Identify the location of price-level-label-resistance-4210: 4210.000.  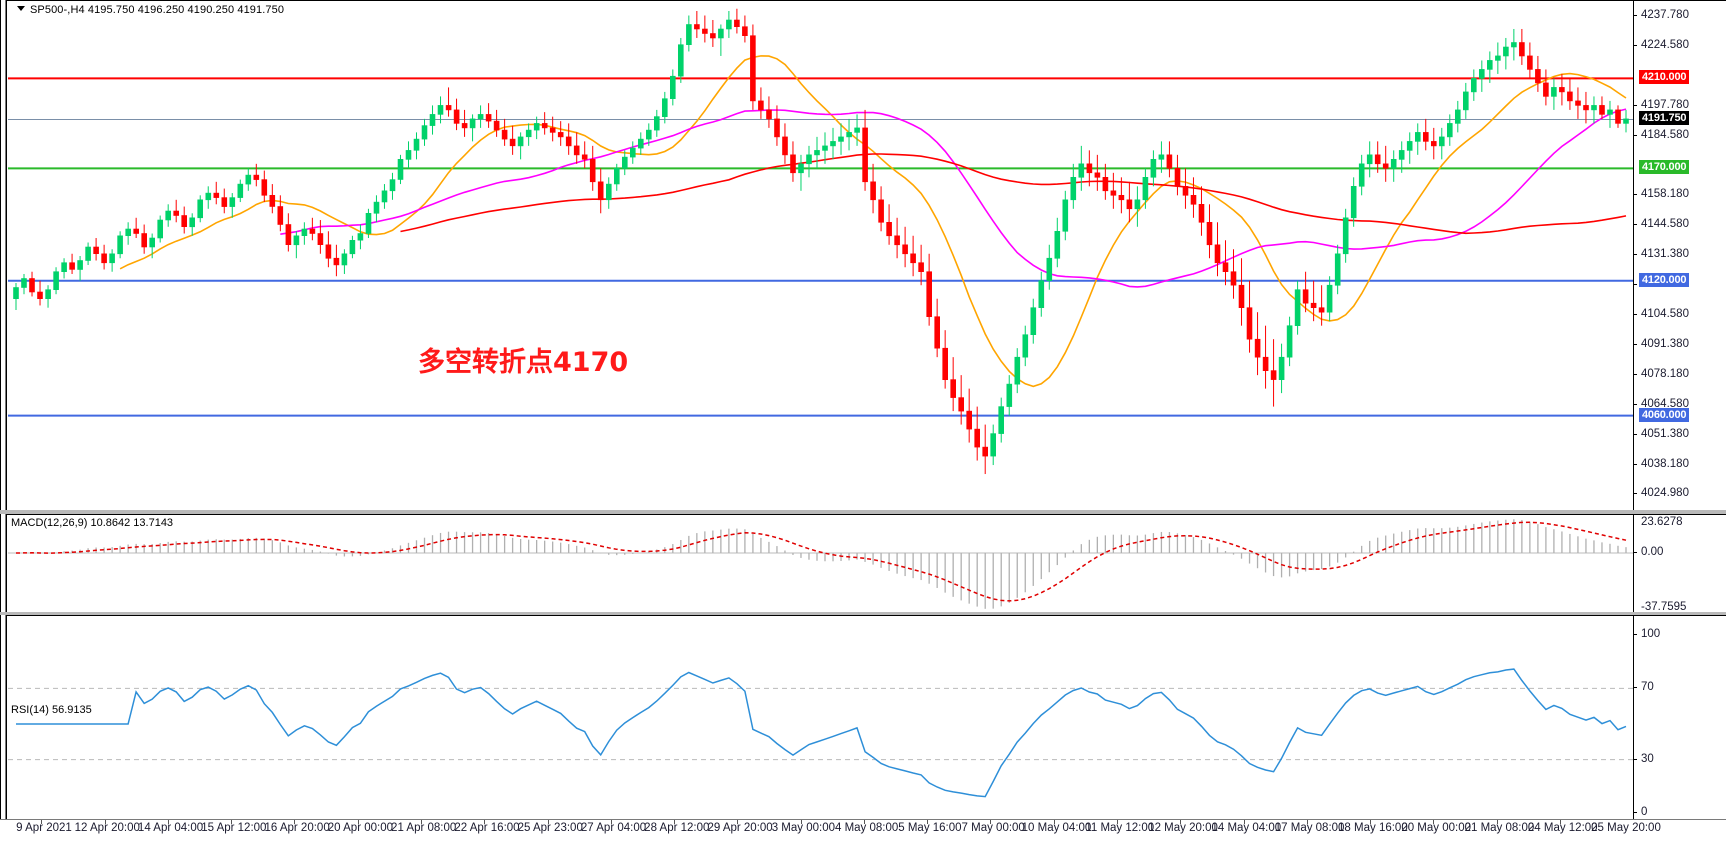
(1664, 77).